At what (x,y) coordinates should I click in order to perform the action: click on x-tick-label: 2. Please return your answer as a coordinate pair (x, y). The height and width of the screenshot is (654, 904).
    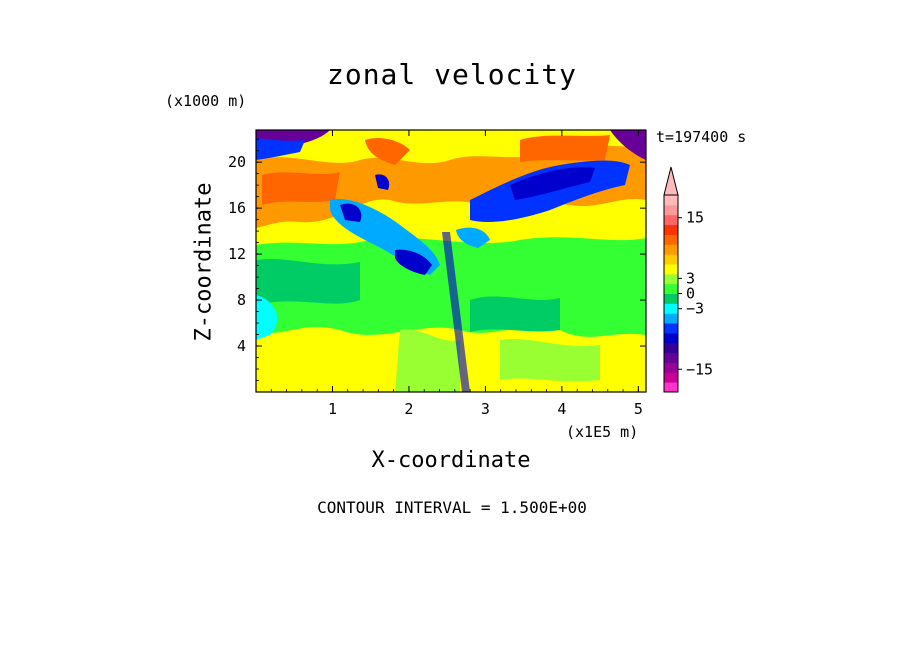
    Looking at the image, I should click on (408, 409).